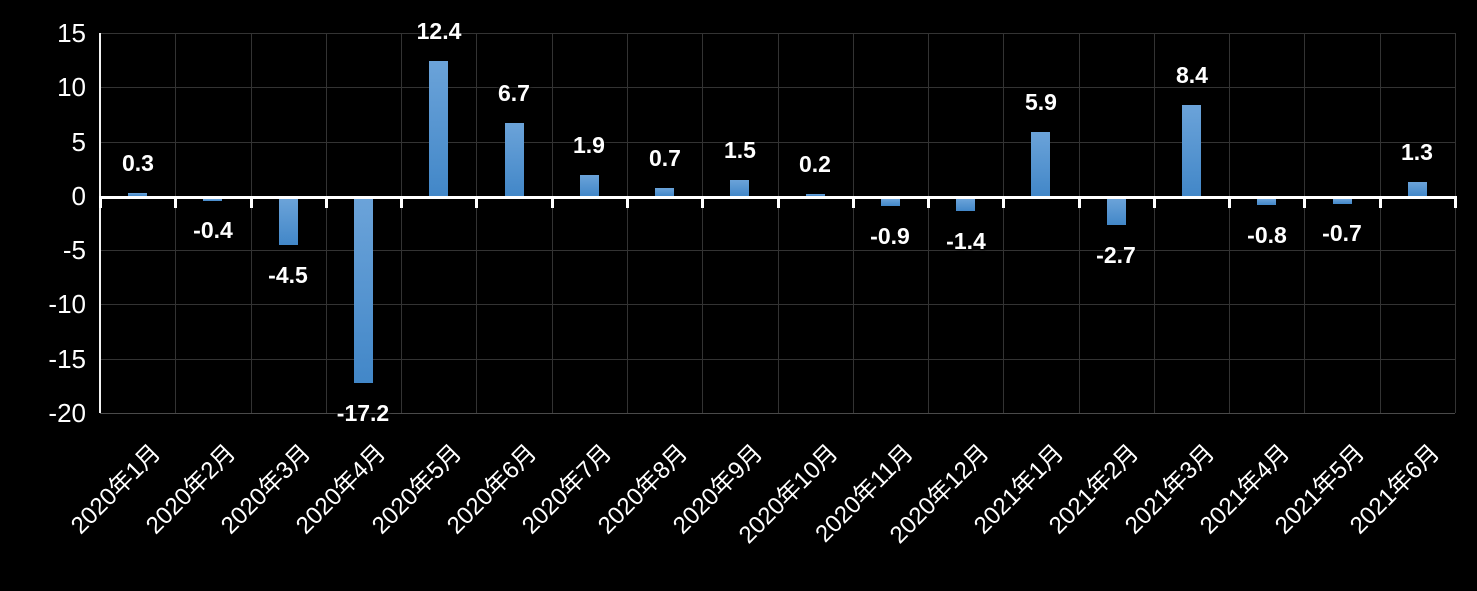 The width and height of the screenshot is (1477, 591). What do you see at coordinates (78, 196) in the screenshot?
I see `y-tick-label: 0` at bounding box center [78, 196].